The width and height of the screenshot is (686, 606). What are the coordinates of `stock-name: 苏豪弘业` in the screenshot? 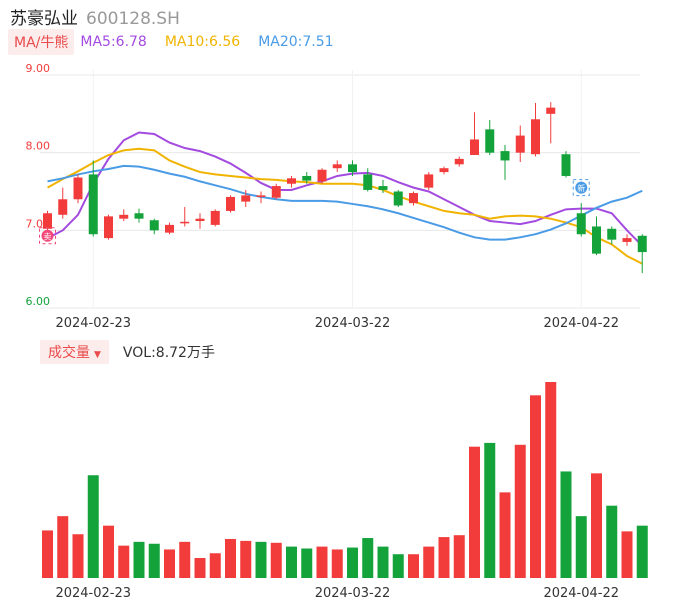 It's located at (44, 19).